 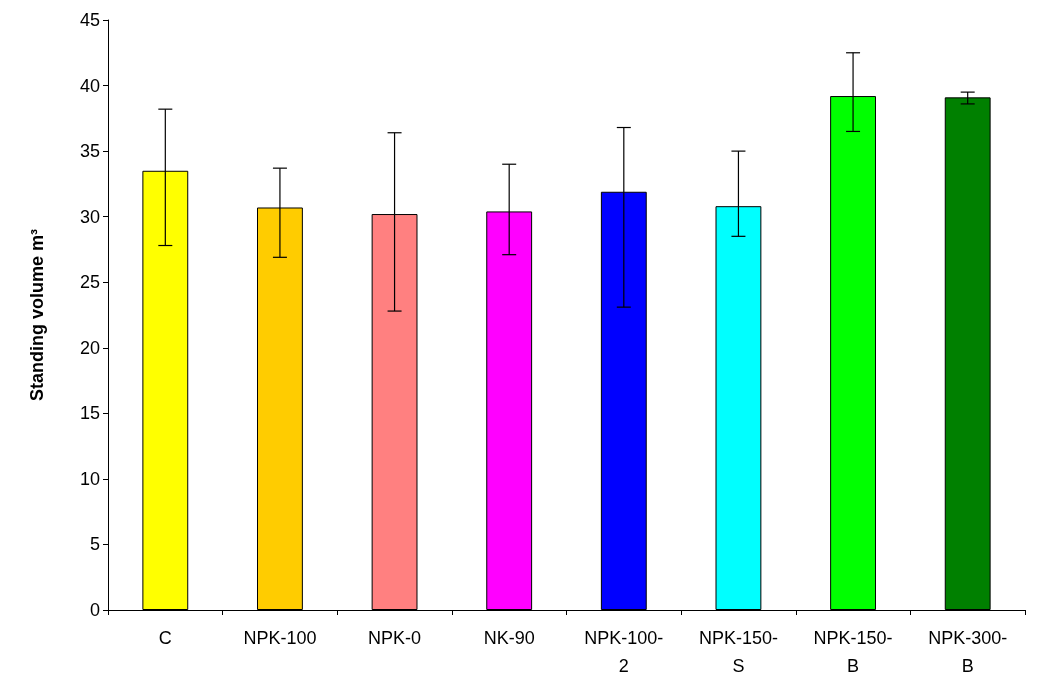 I want to click on y-tick-label: 10, so click(x=89, y=478).